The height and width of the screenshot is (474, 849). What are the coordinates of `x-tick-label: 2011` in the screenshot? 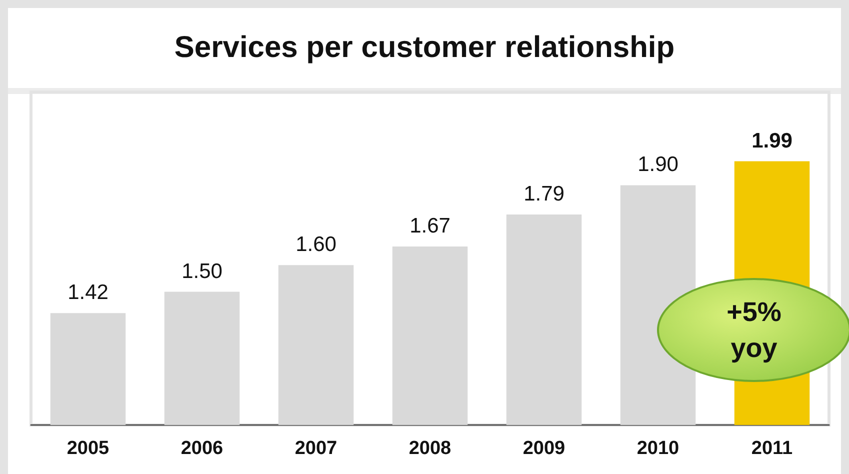 It's located at (772, 448).